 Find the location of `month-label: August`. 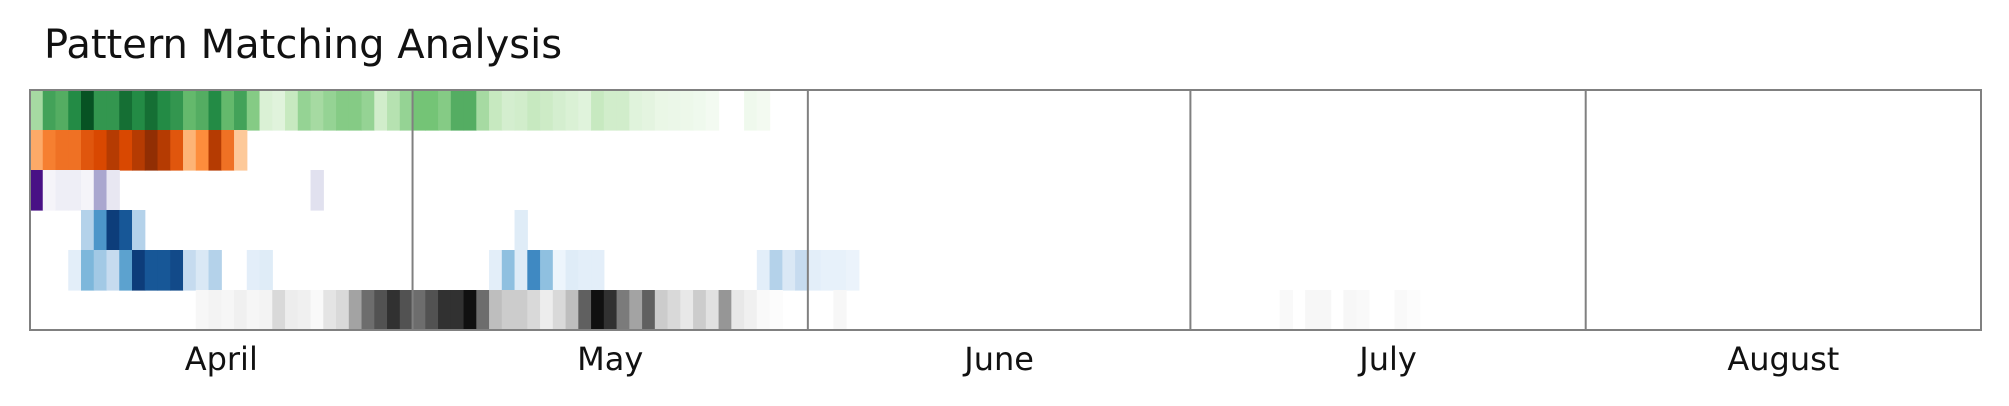

month-label: August is located at coordinates (1783, 359).